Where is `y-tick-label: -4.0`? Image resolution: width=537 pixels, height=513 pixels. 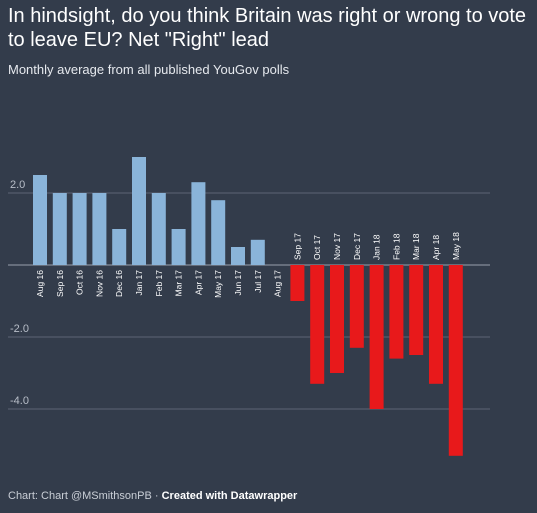 y-tick-label: -4.0 is located at coordinates (19, 401).